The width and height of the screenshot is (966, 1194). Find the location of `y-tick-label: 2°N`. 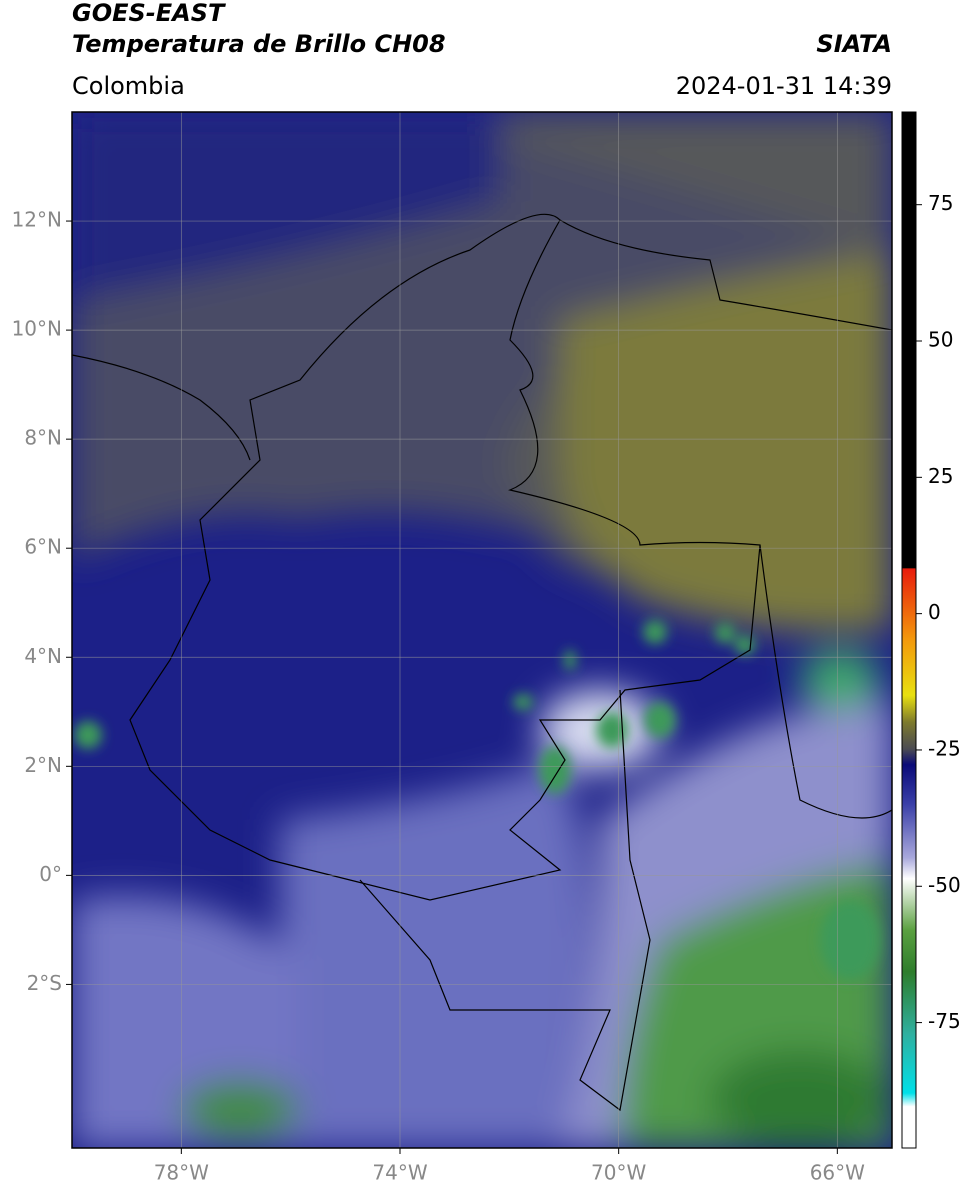

y-tick-label: 2°N is located at coordinates (43, 765).